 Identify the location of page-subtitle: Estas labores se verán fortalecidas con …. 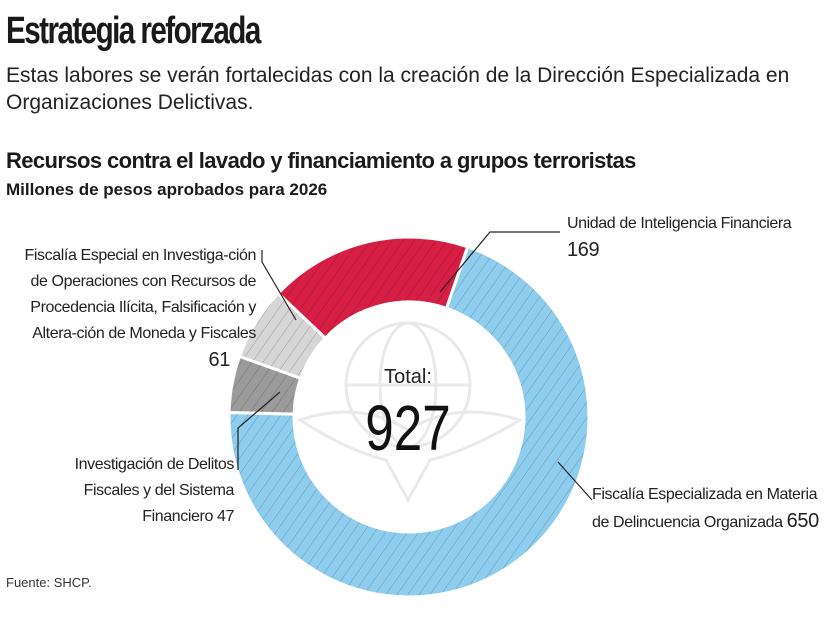
(398, 89).